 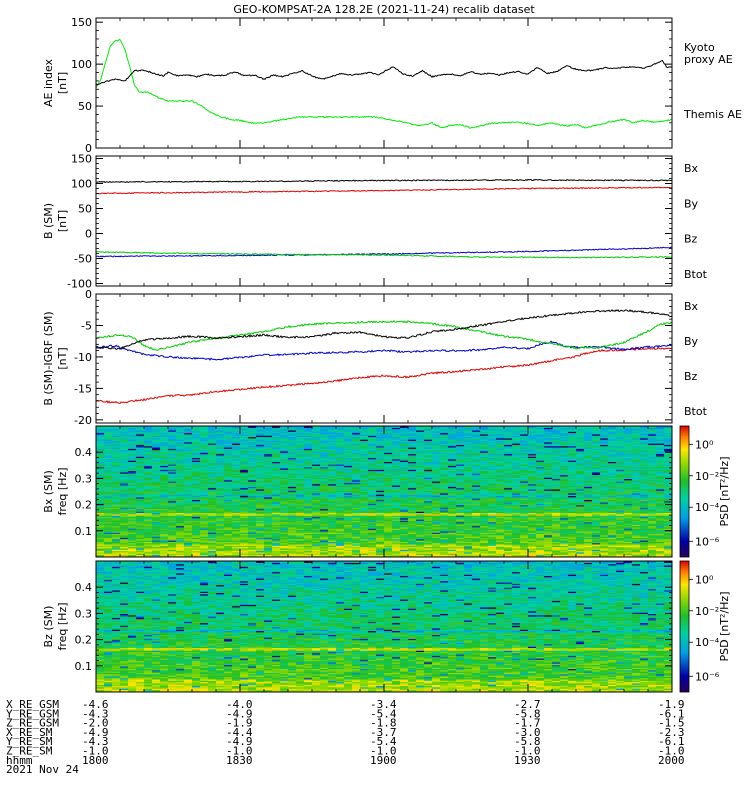 I want to click on series-kyoto-proxy-ae, so click(x=384, y=84).